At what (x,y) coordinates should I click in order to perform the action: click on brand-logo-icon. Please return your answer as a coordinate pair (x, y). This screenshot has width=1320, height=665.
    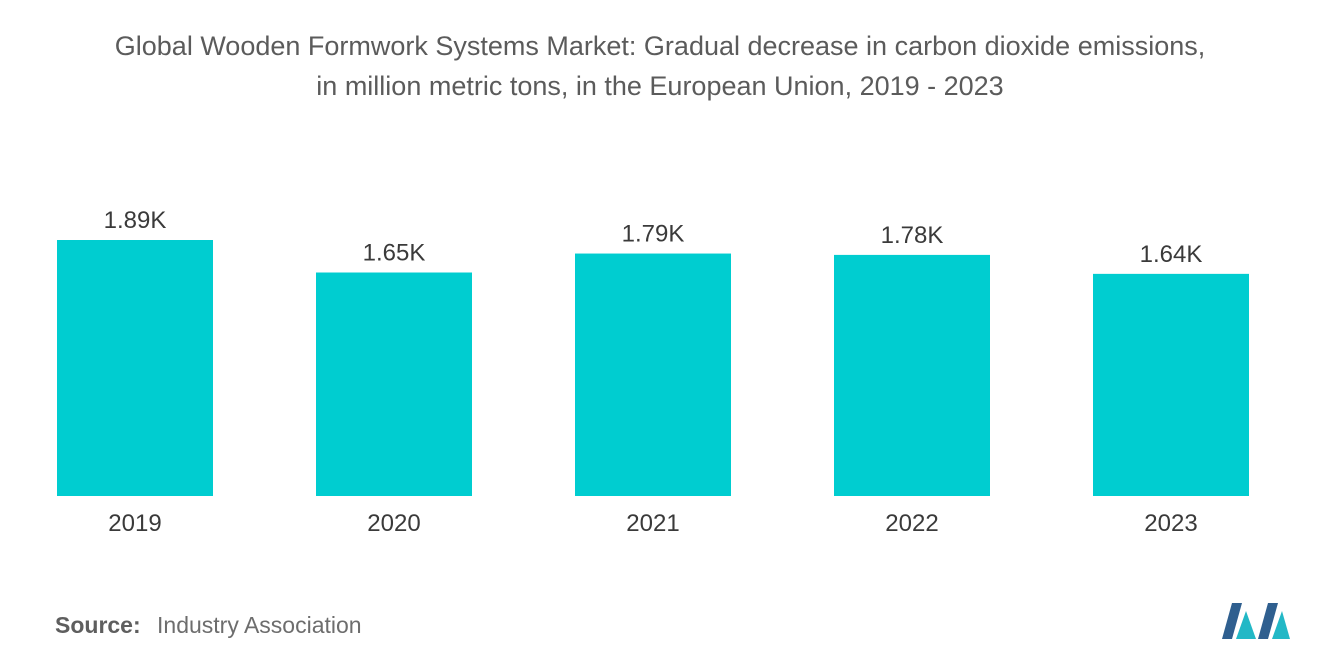
    Looking at the image, I should click on (1256, 621).